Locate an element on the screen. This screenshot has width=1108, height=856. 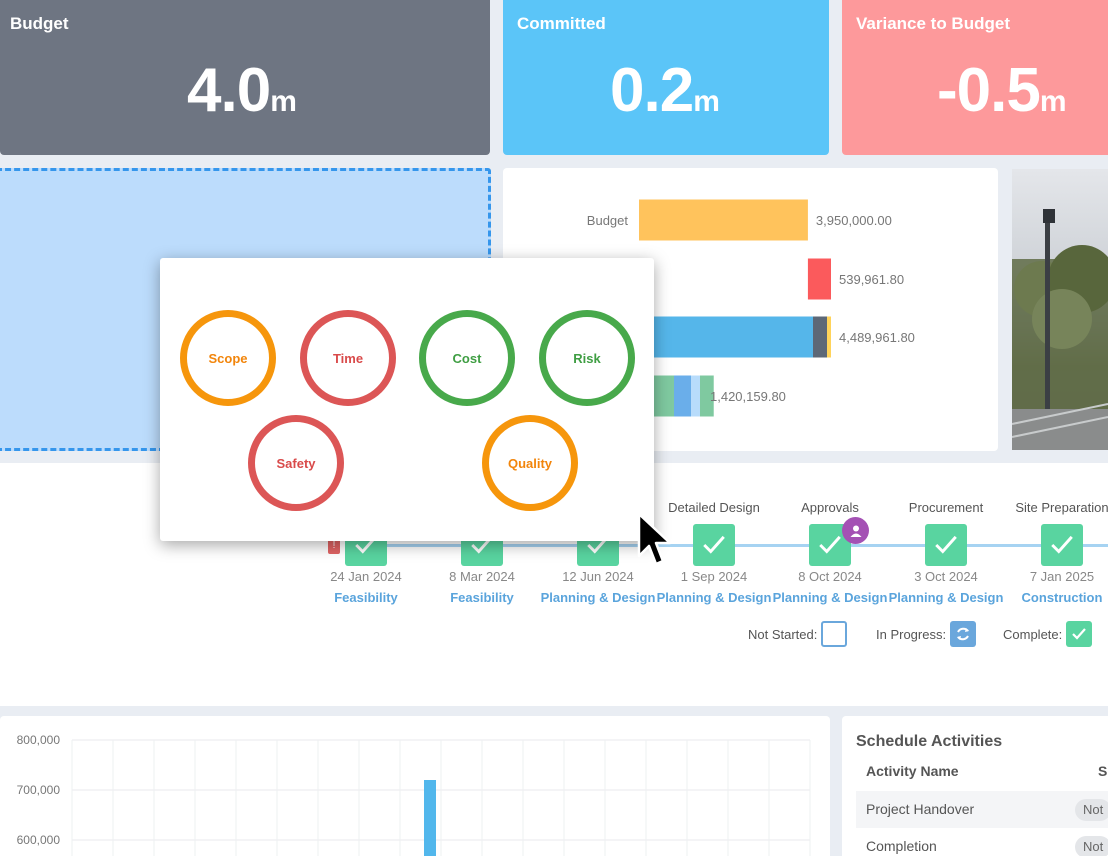
street-lamp-image is located at coordinates (1060, 329).